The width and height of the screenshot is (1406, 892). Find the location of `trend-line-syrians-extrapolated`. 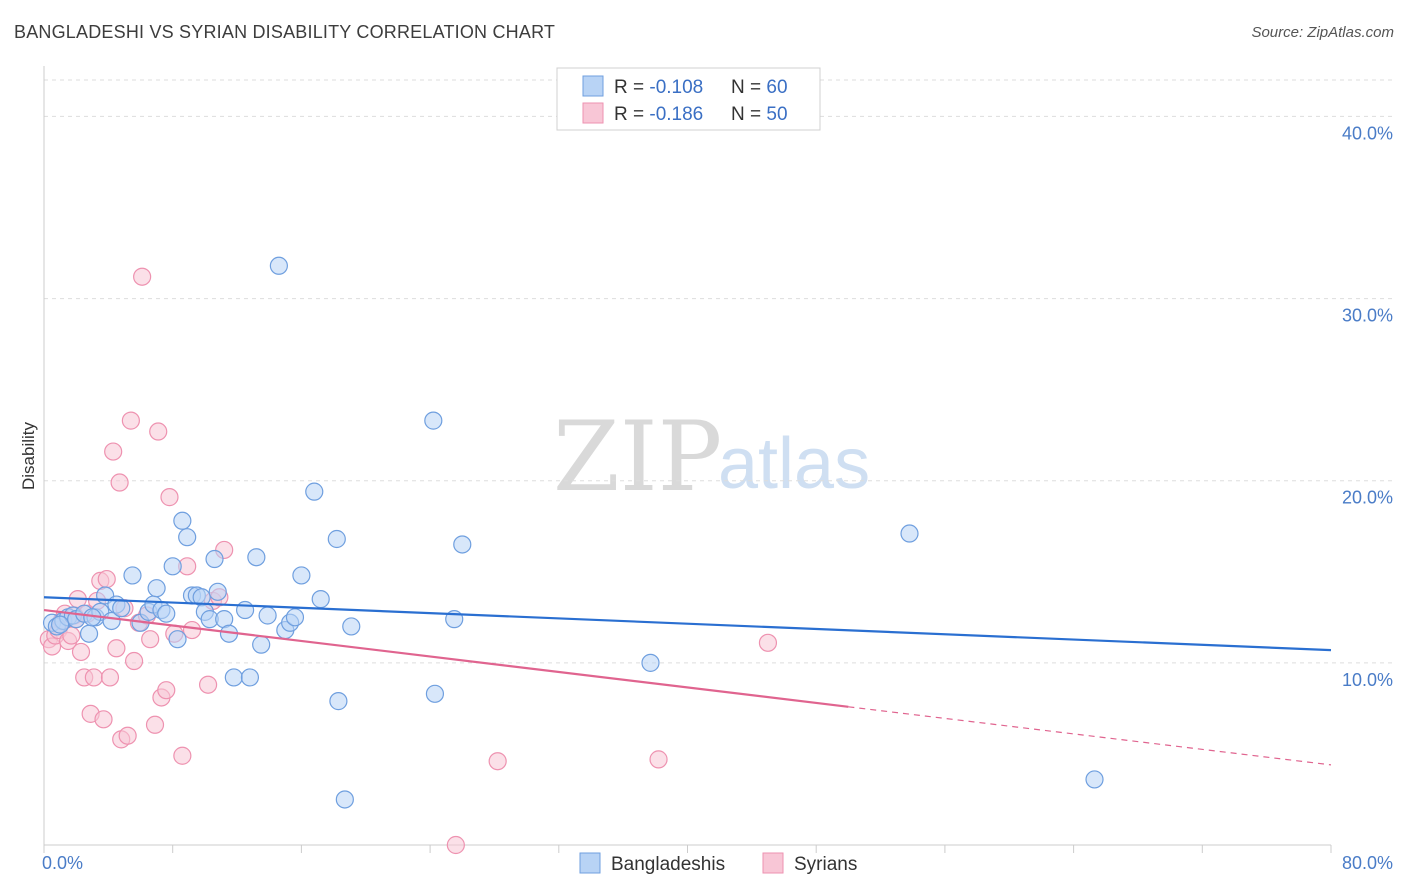

trend-line-syrians-extrapolated is located at coordinates (1090, 736).